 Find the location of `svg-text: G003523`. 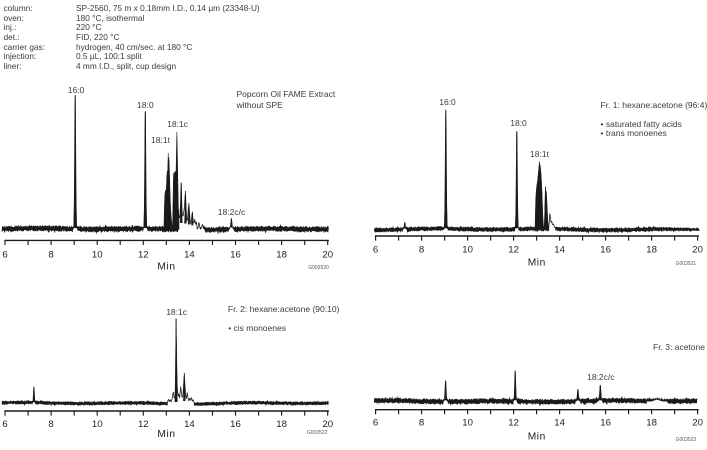

svg-text: G003523 is located at coordinates (686, 440).